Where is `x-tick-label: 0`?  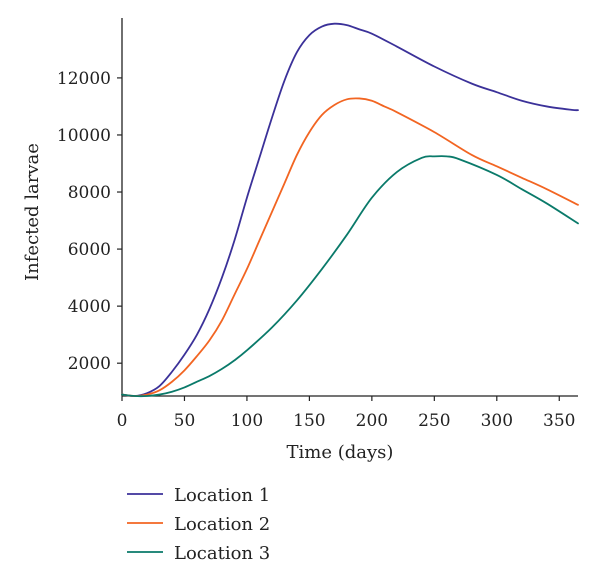 x-tick-label: 0 is located at coordinates (122, 421).